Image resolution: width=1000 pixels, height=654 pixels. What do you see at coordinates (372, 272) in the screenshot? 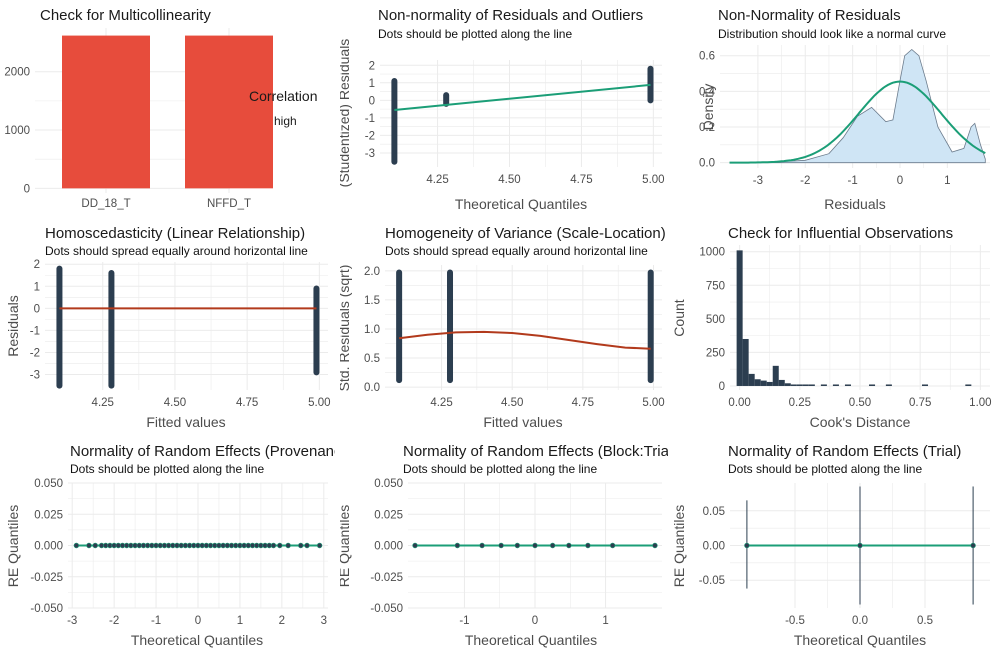
I see `y-tick-label: 2.0` at bounding box center [372, 272].